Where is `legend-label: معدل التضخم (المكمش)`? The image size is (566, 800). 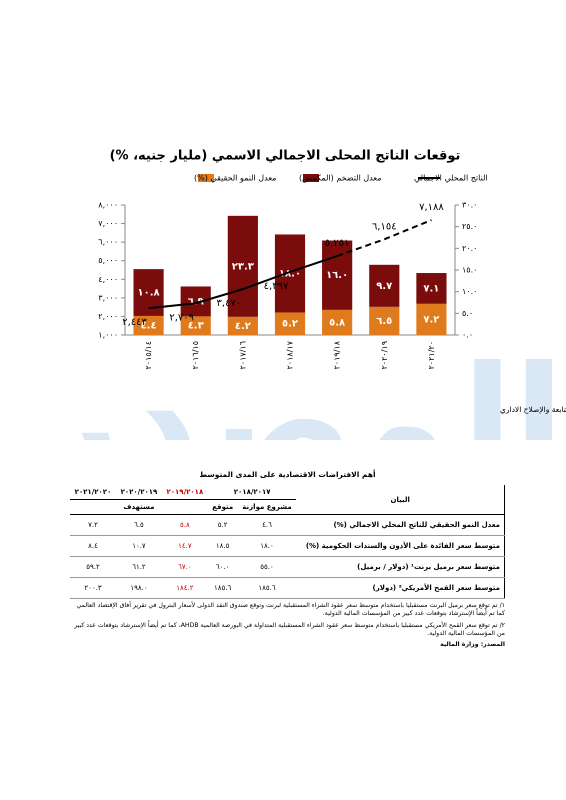 legend-label: معدل التضخم (المكمش) is located at coordinates (340, 178).